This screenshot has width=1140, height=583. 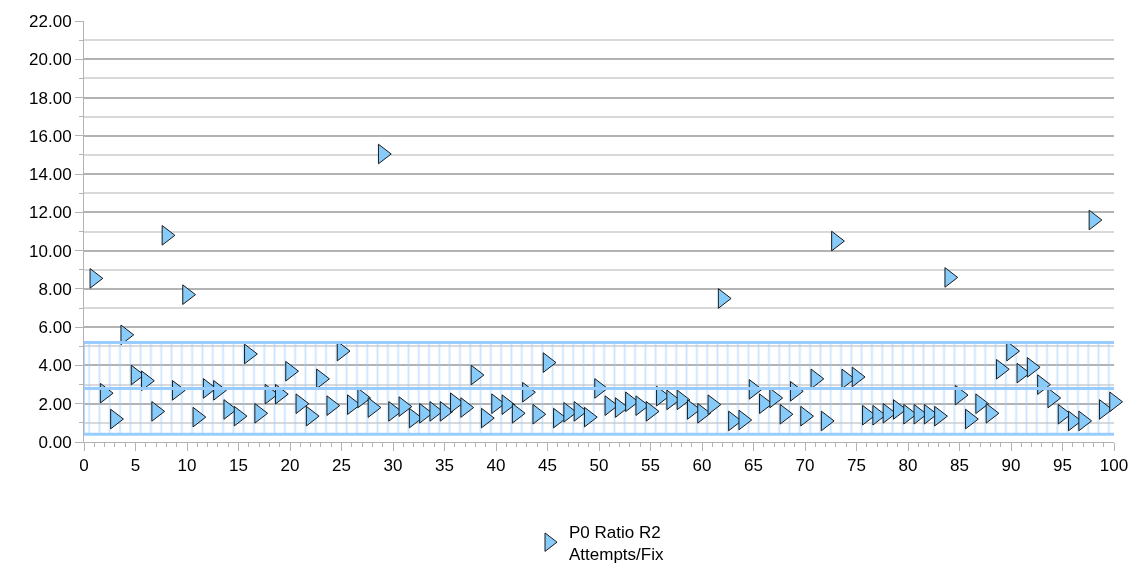 I want to click on x-tick-label: 30, so click(x=393, y=466).